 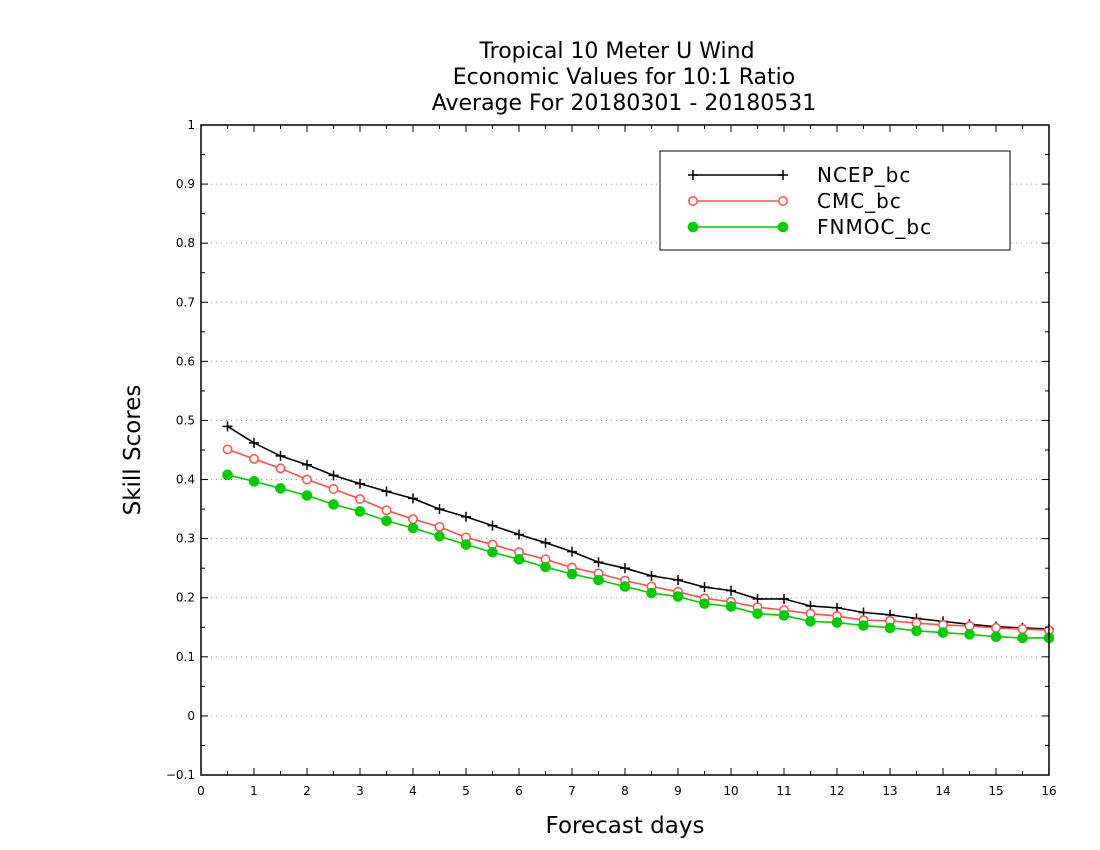 What do you see at coordinates (572, 791) in the screenshot?
I see `x-tick-label: 7` at bounding box center [572, 791].